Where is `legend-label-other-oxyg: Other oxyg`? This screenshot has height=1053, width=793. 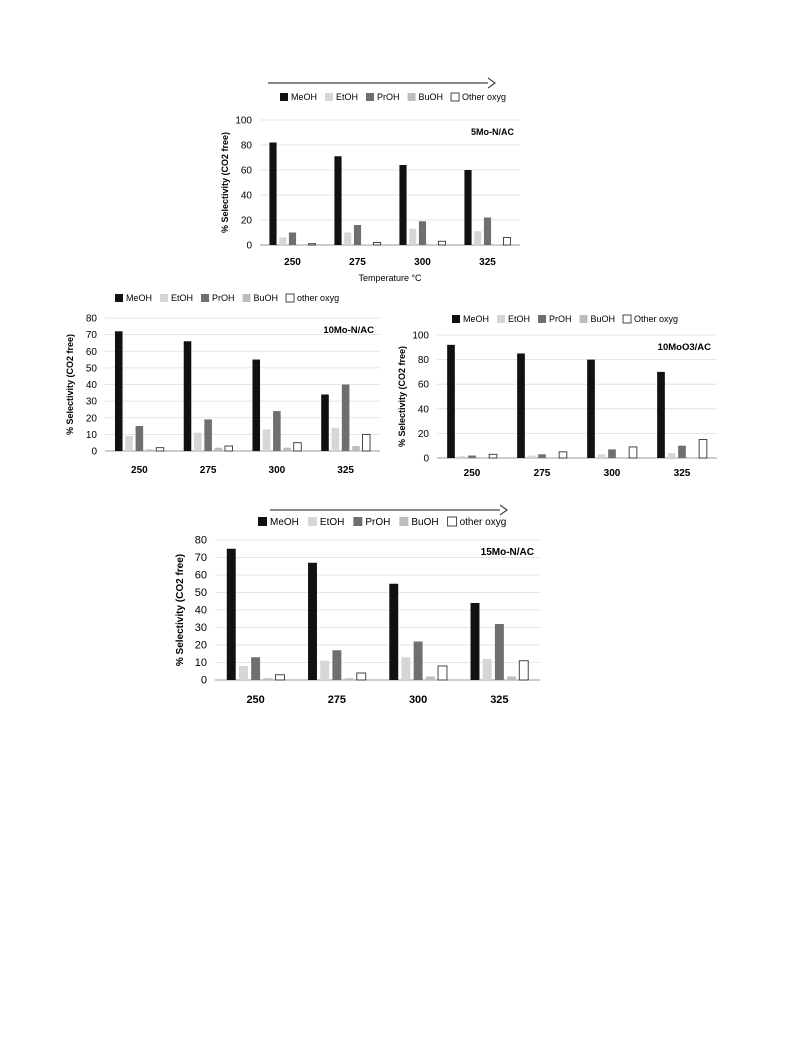 legend-label-other-oxyg: Other oxyg is located at coordinates (656, 319).